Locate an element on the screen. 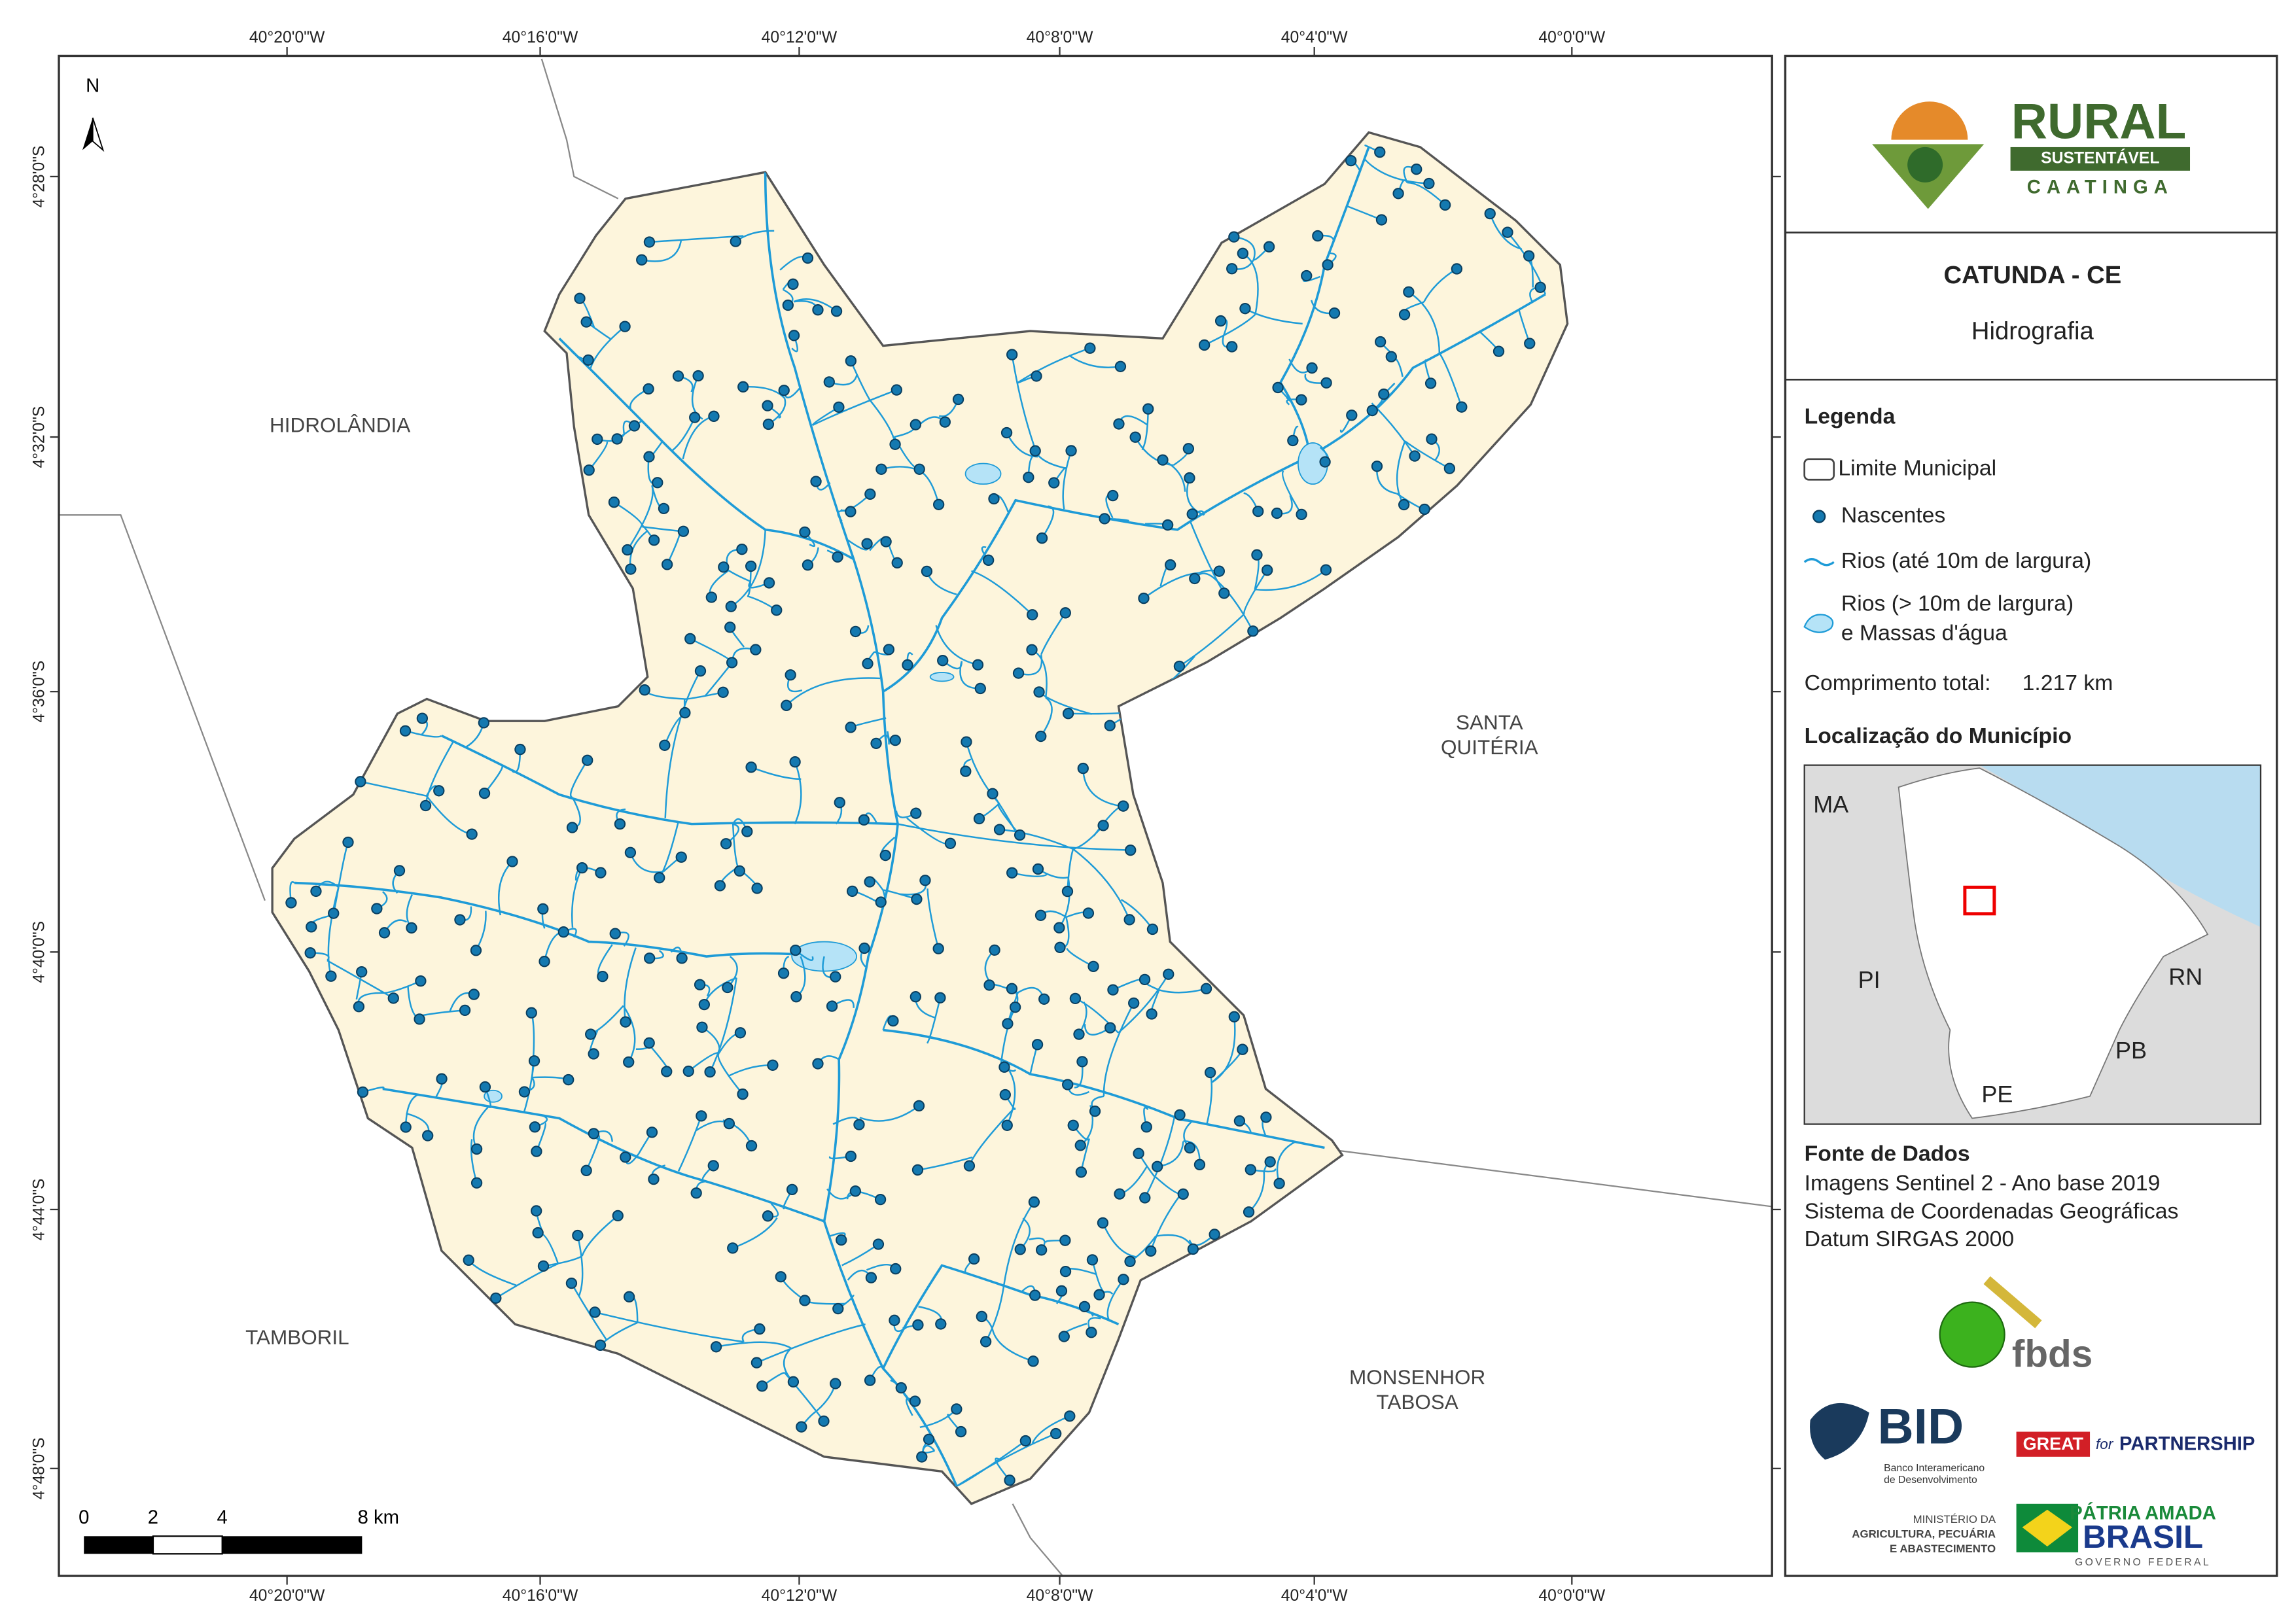 The width and height of the screenshot is (2296, 1623). logo-bar is located at coordinates (2100, 159).